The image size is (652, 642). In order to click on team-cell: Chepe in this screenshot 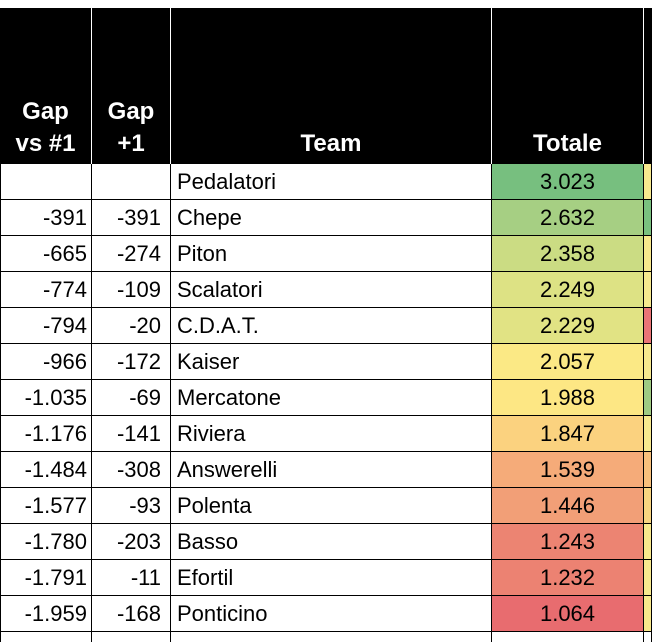, I will do `click(209, 217)`.